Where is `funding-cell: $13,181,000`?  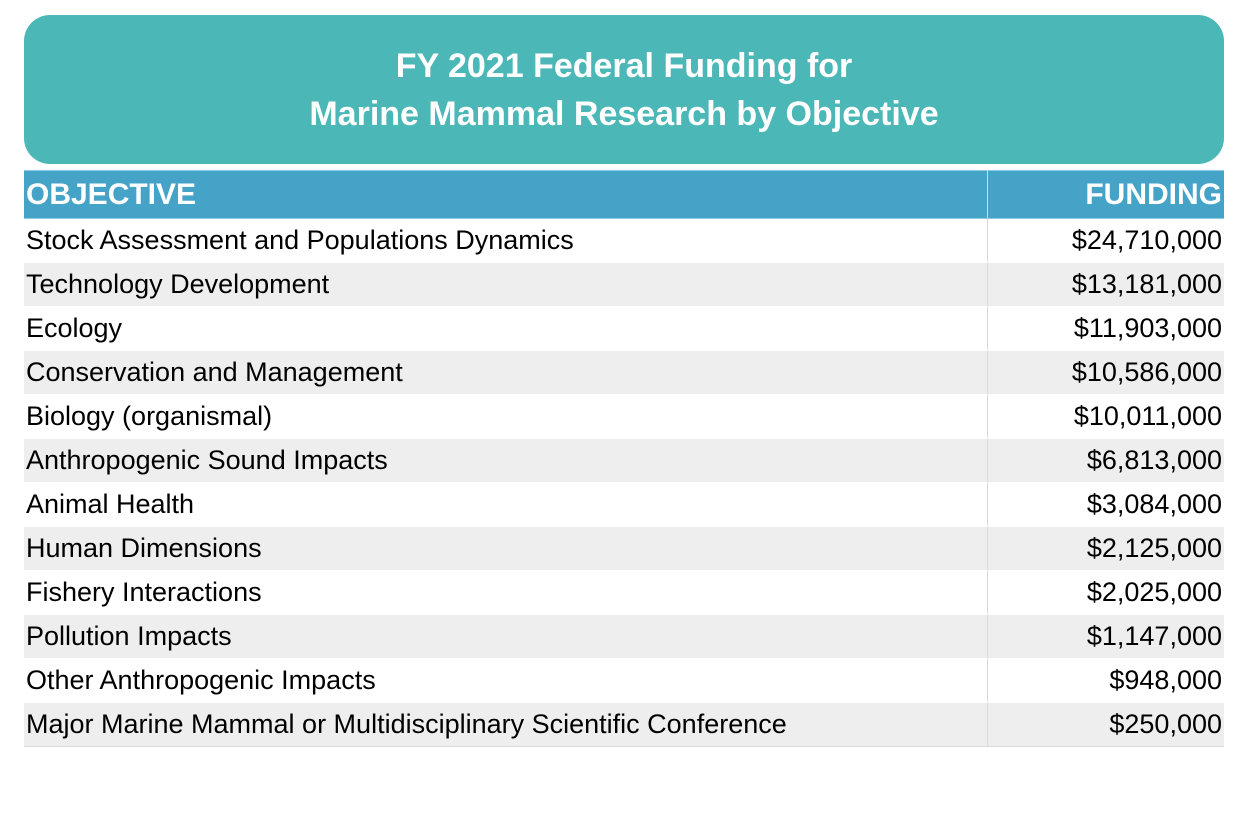
funding-cell: $13,181,000 is located at coordinates (1105, 284).